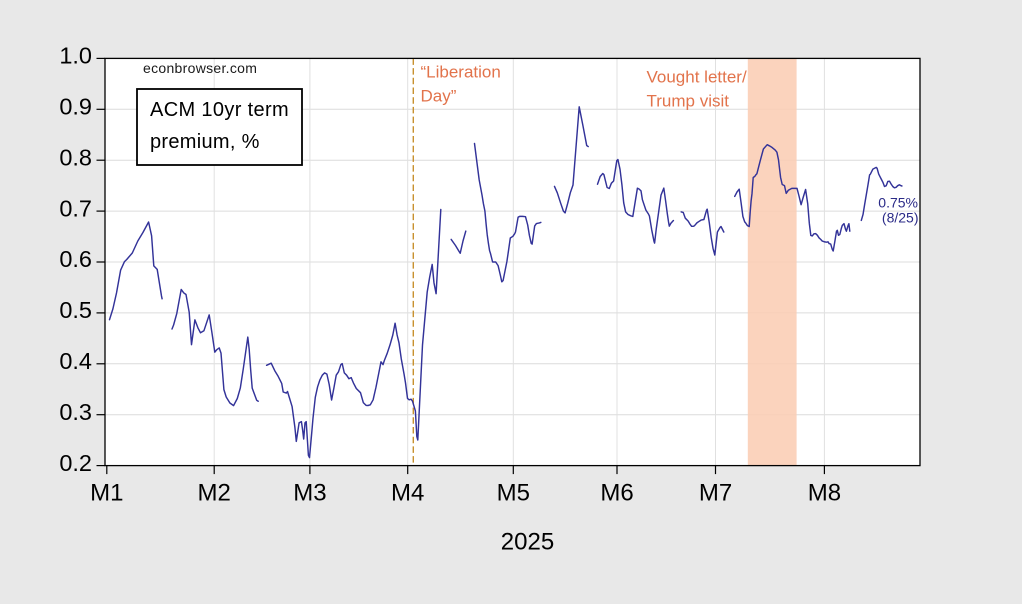 The height and width of the screenshot is (604, 1022). I want to click on svg-text: M6, so click(616, 493).